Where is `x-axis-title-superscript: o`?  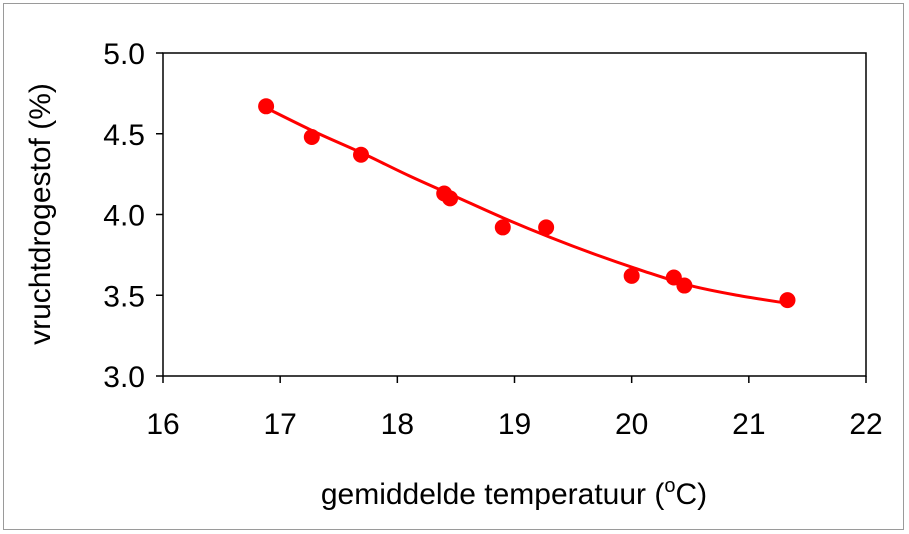 x-axis-title-superscript: o is located at coordinates (669, 486).